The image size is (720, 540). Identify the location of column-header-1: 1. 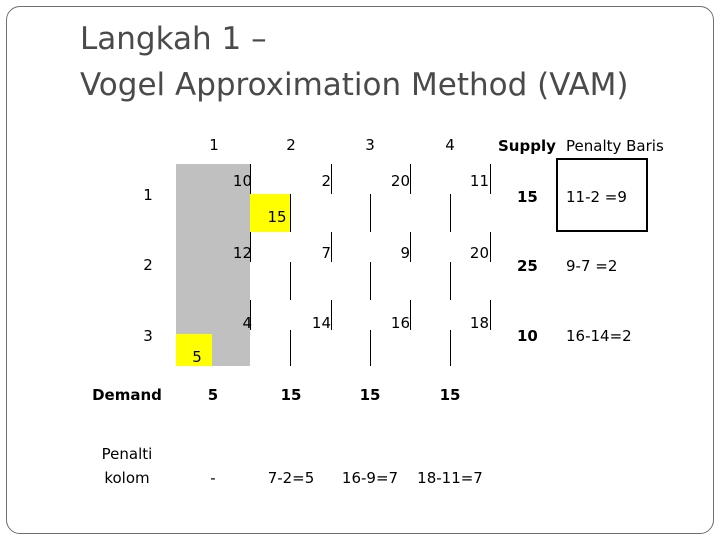
(214, 145).